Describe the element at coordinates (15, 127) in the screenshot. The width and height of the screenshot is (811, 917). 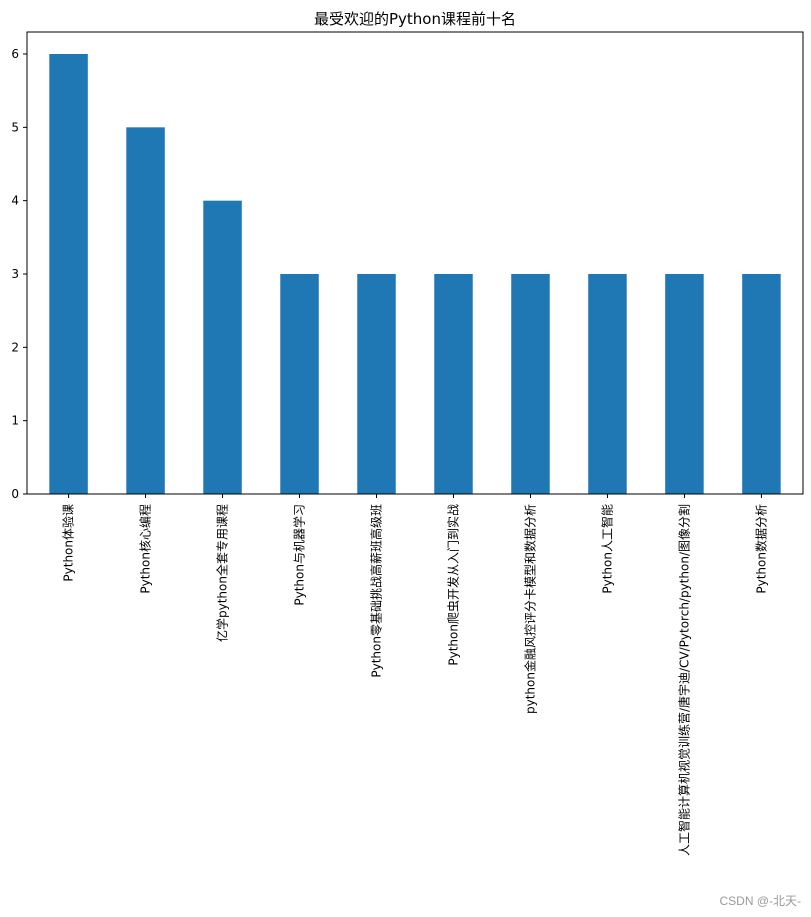
I see `y-tick-label: 5` at that location.